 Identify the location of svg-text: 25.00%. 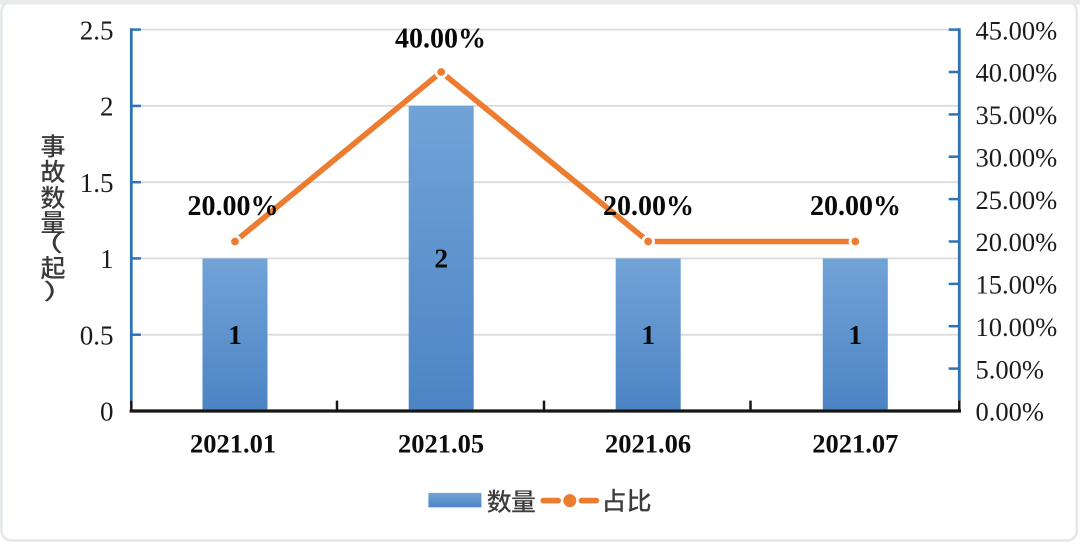
(1017, 200).